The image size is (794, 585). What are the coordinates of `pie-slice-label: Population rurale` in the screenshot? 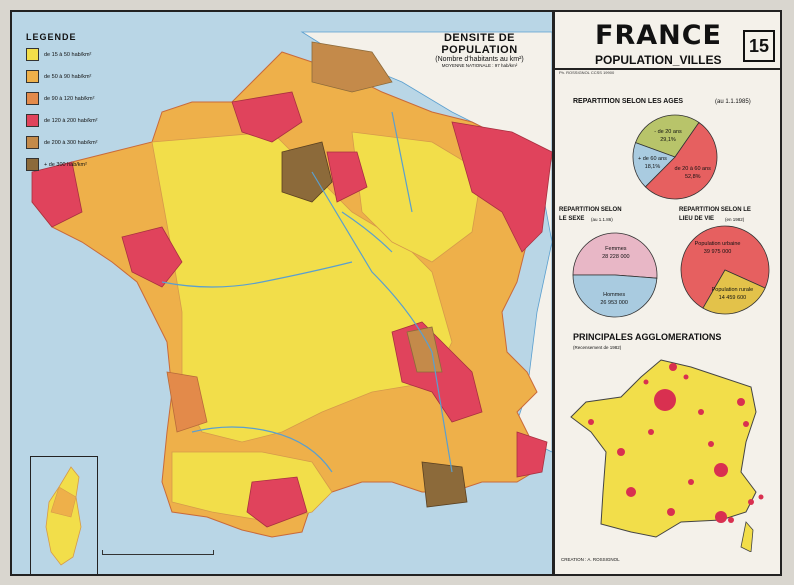 It's located at (733, 290).